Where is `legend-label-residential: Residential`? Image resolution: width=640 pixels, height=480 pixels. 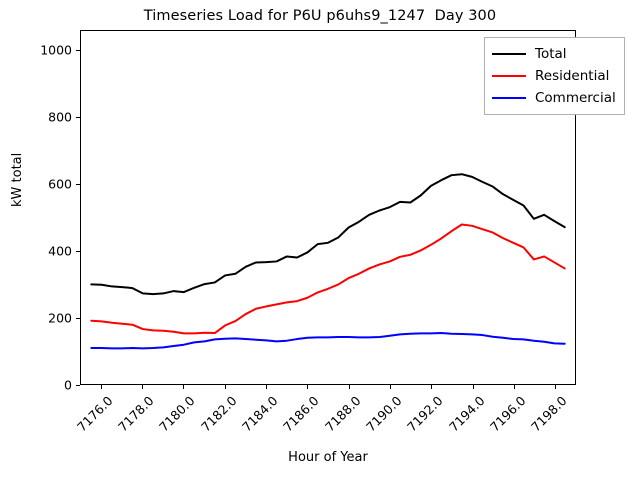
legend-label-residential: Residential is located at coordinates (572, 76).